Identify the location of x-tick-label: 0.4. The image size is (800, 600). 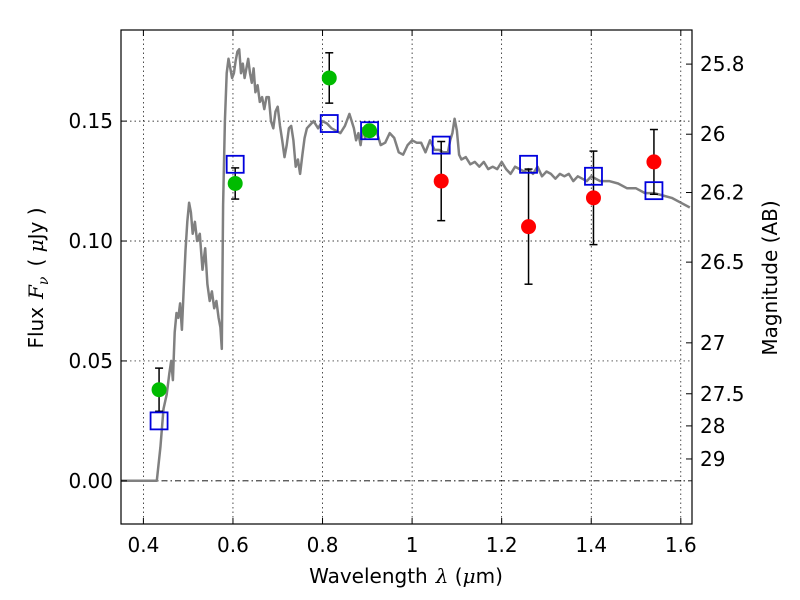
(143, 545).